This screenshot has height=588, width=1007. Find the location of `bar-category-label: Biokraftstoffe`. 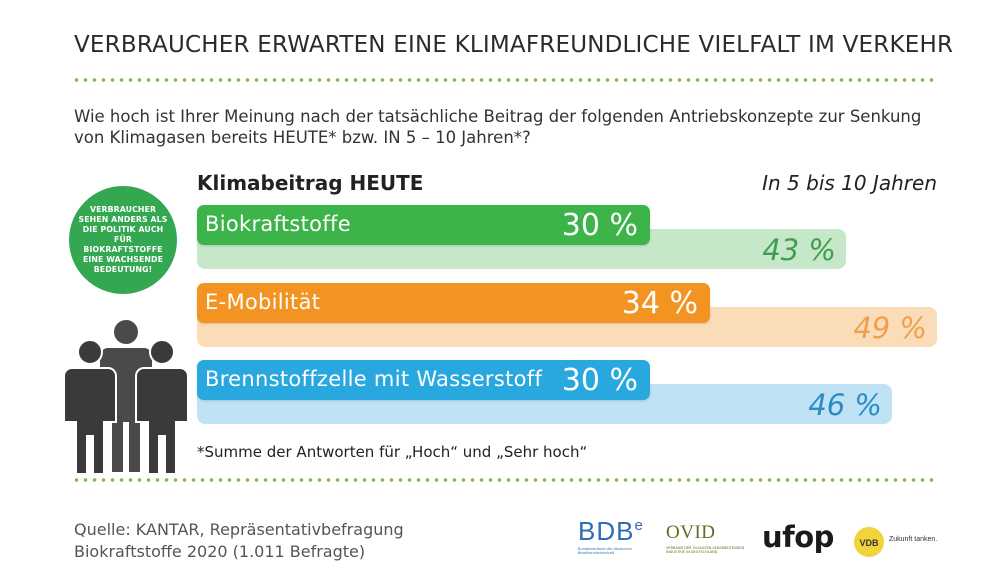

bar-category-label: Biokraftstoffe is located at coordinates (278, 224).